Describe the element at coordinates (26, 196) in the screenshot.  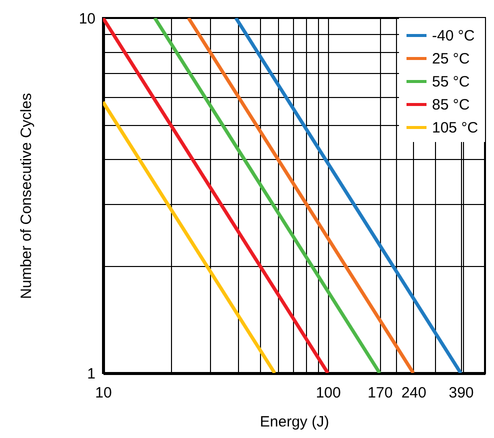
I see `y-axis-title: Number of Consecutive Cycles` at that location.